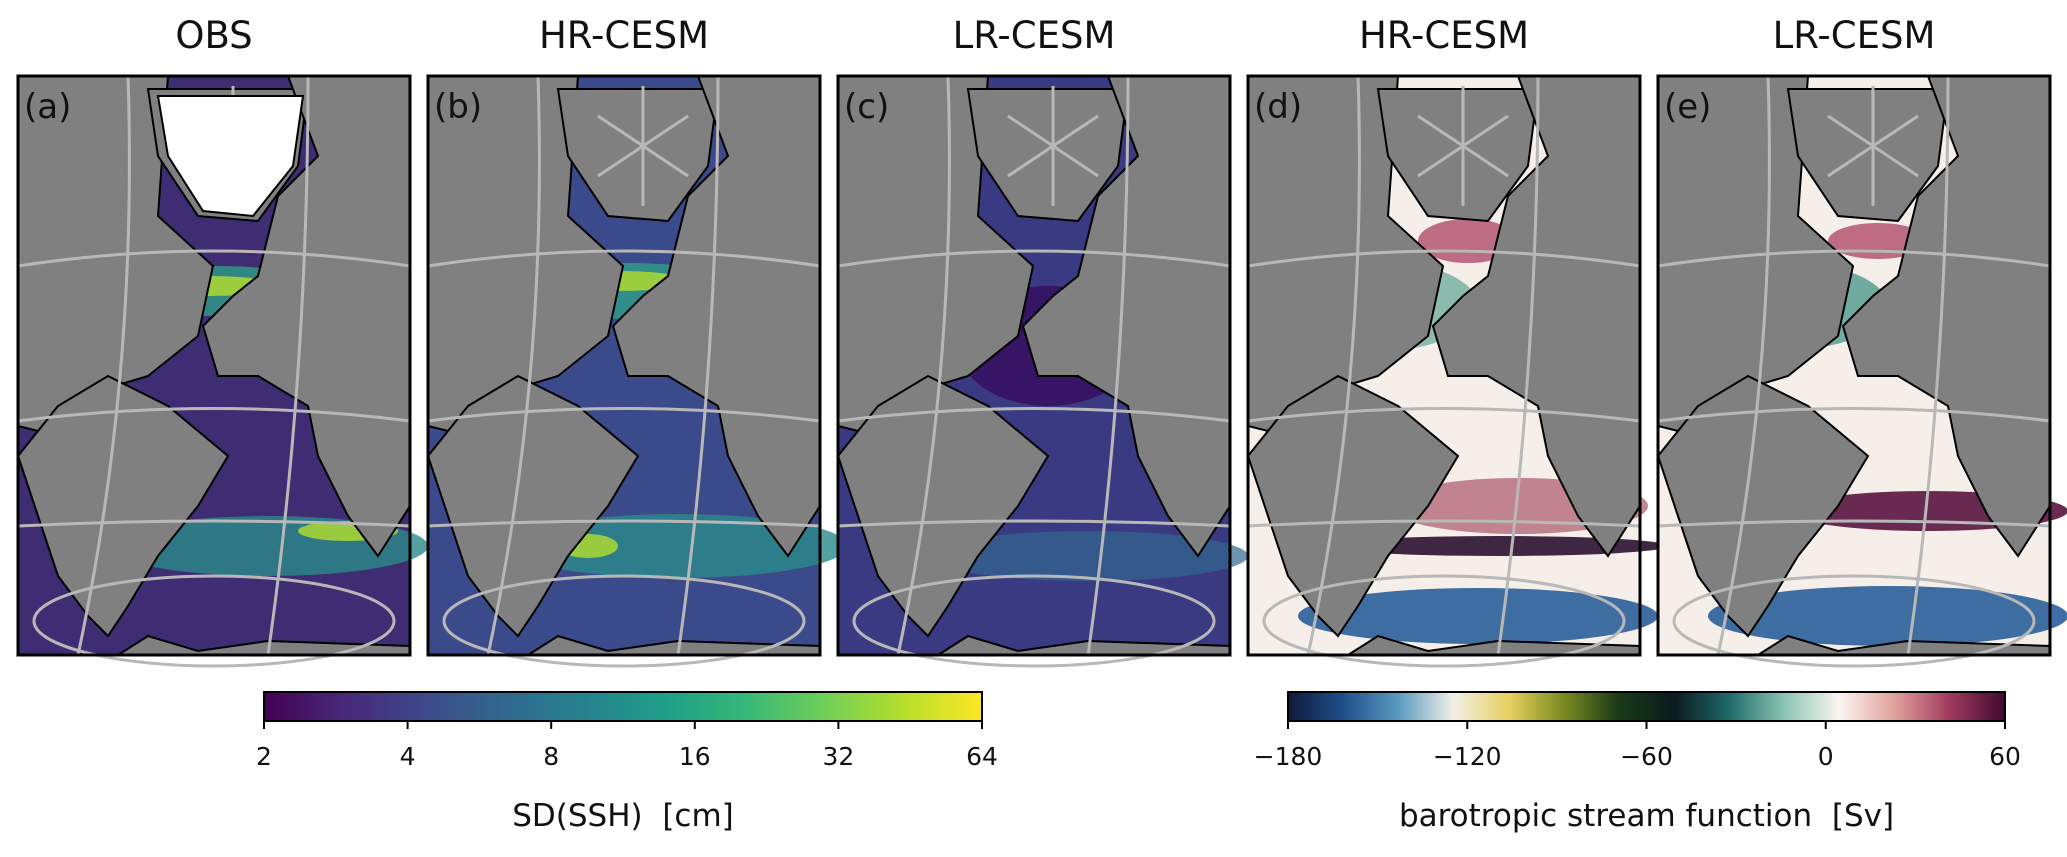  Describe the element at coordinates (1646, 756) in the screenshot. I see `colorbar-tick-label: −60` at that location.